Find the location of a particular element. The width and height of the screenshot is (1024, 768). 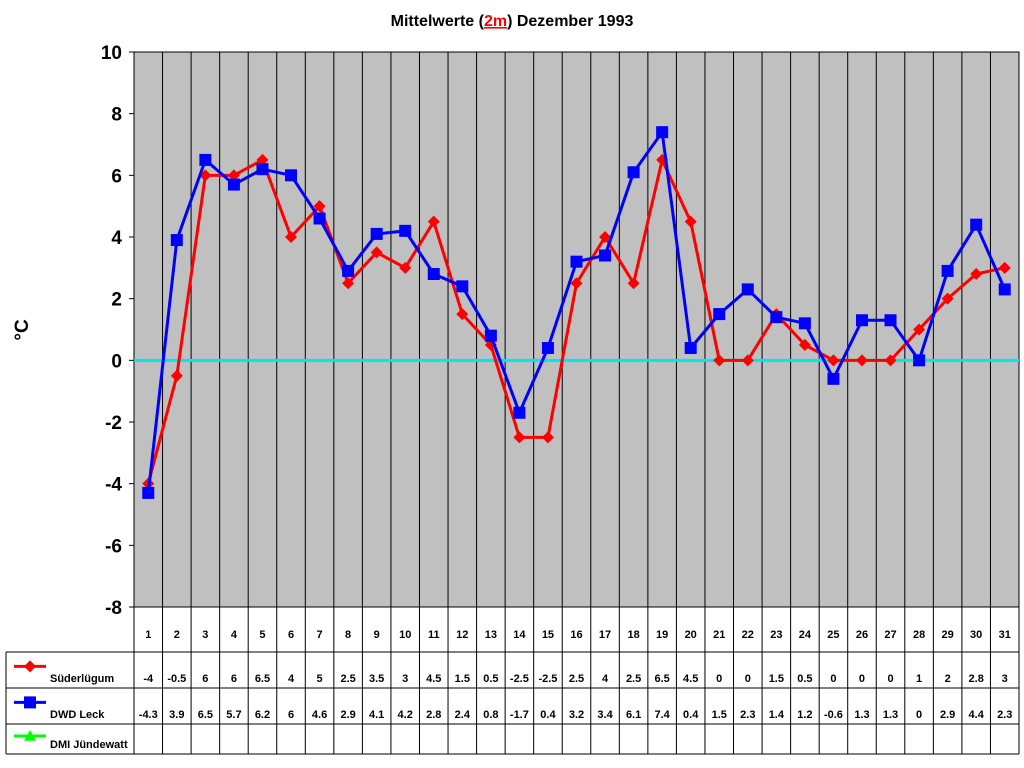

table-value-dwd-leck: 0.4 is located at coordinates (691, 715).